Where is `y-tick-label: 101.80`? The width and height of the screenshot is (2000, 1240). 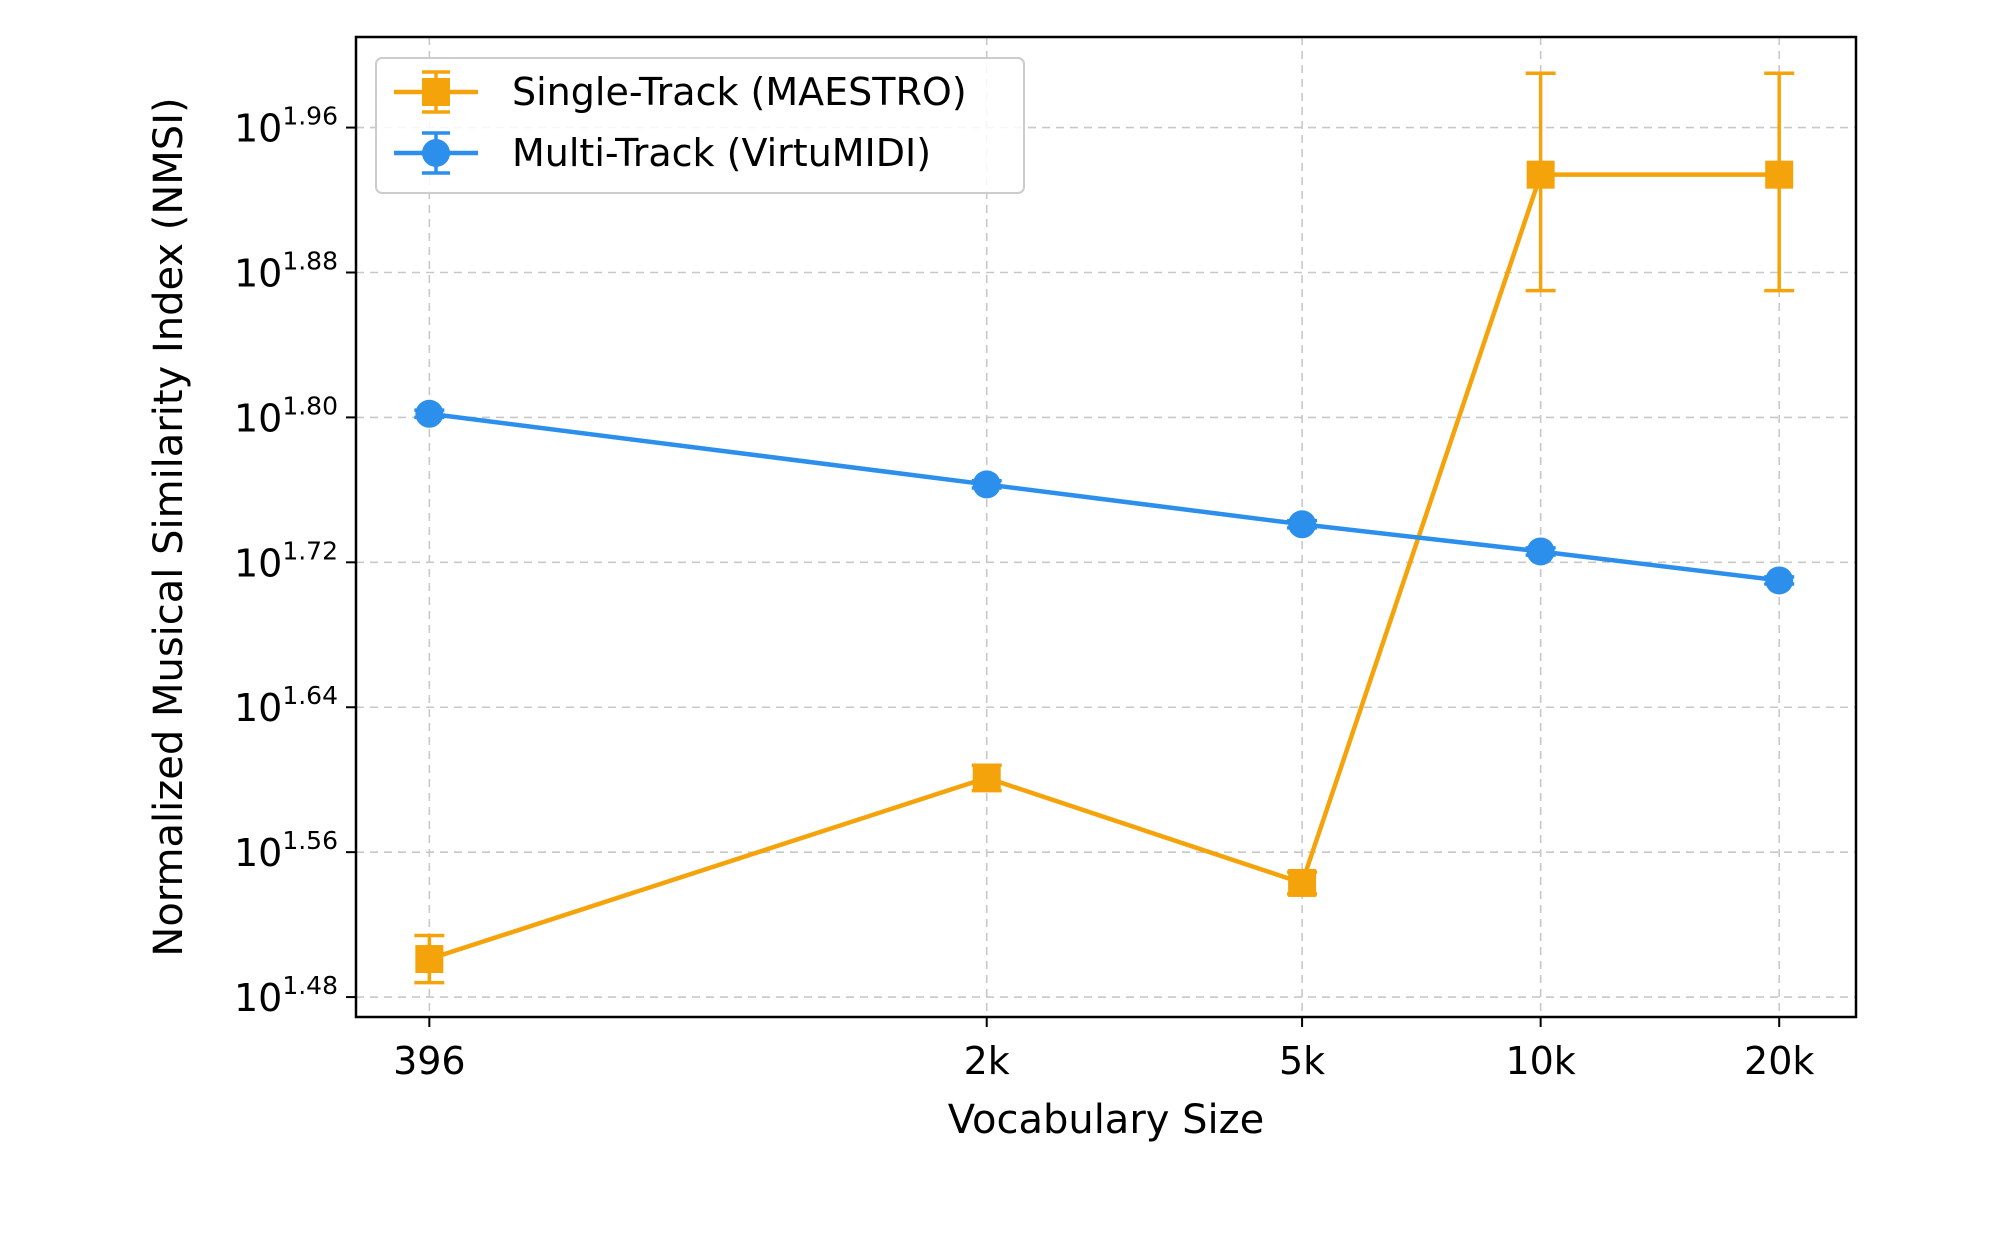
y-tick-label: 101.80 is located at coordinates (286, 415).